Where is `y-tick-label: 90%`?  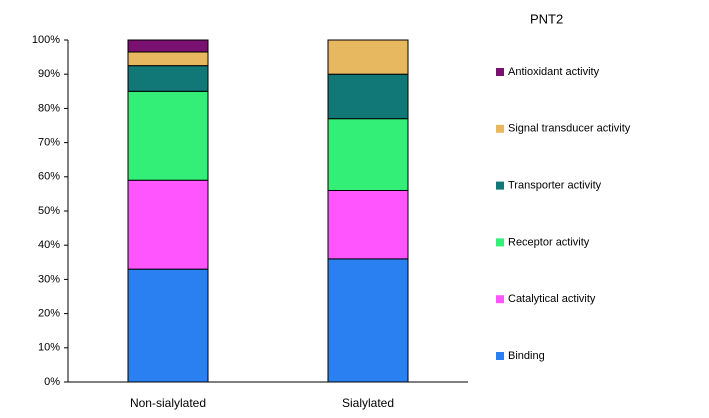
y-tick-label: 90% is located at coordinates (49, 74).